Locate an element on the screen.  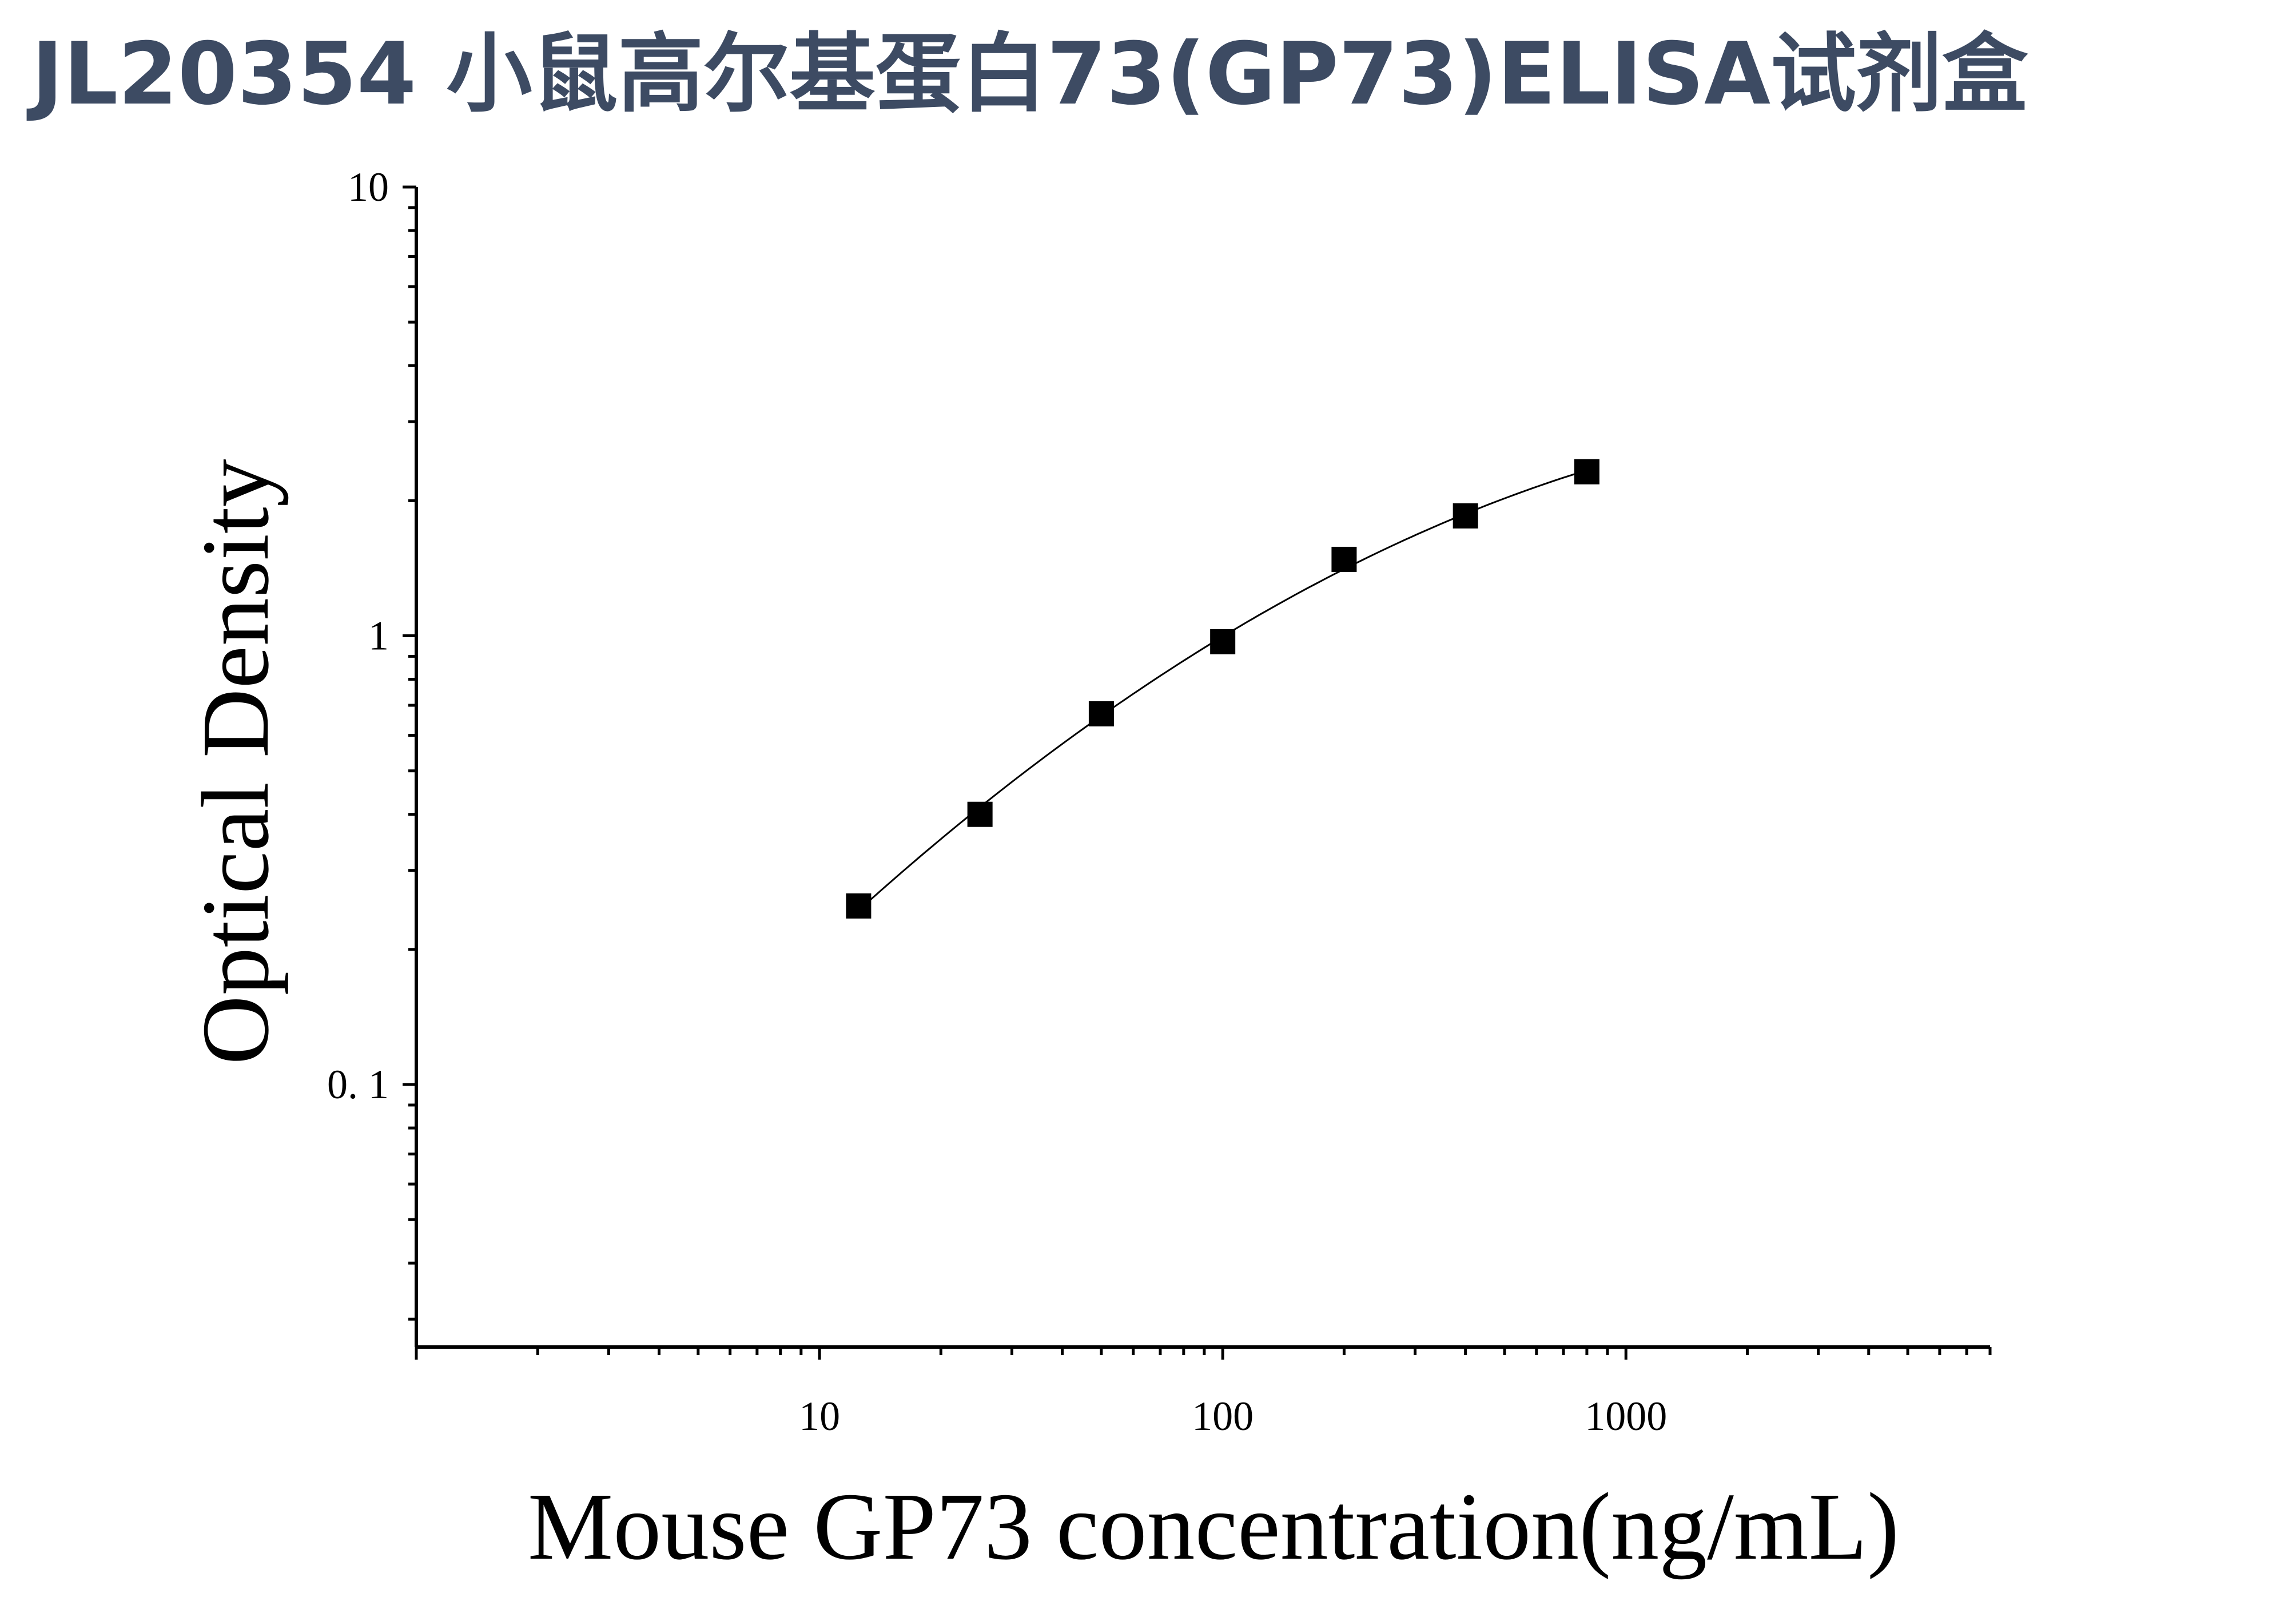
fit-curve is located at coordinates (1223, 690).